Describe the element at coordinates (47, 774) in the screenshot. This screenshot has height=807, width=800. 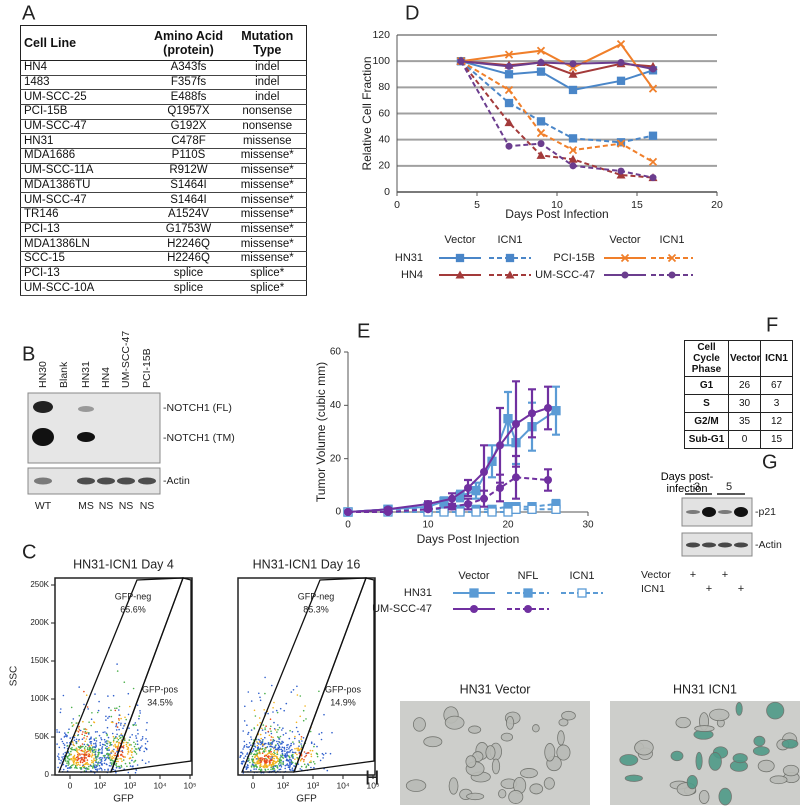
I see `y-tick-label: 0` at that location.